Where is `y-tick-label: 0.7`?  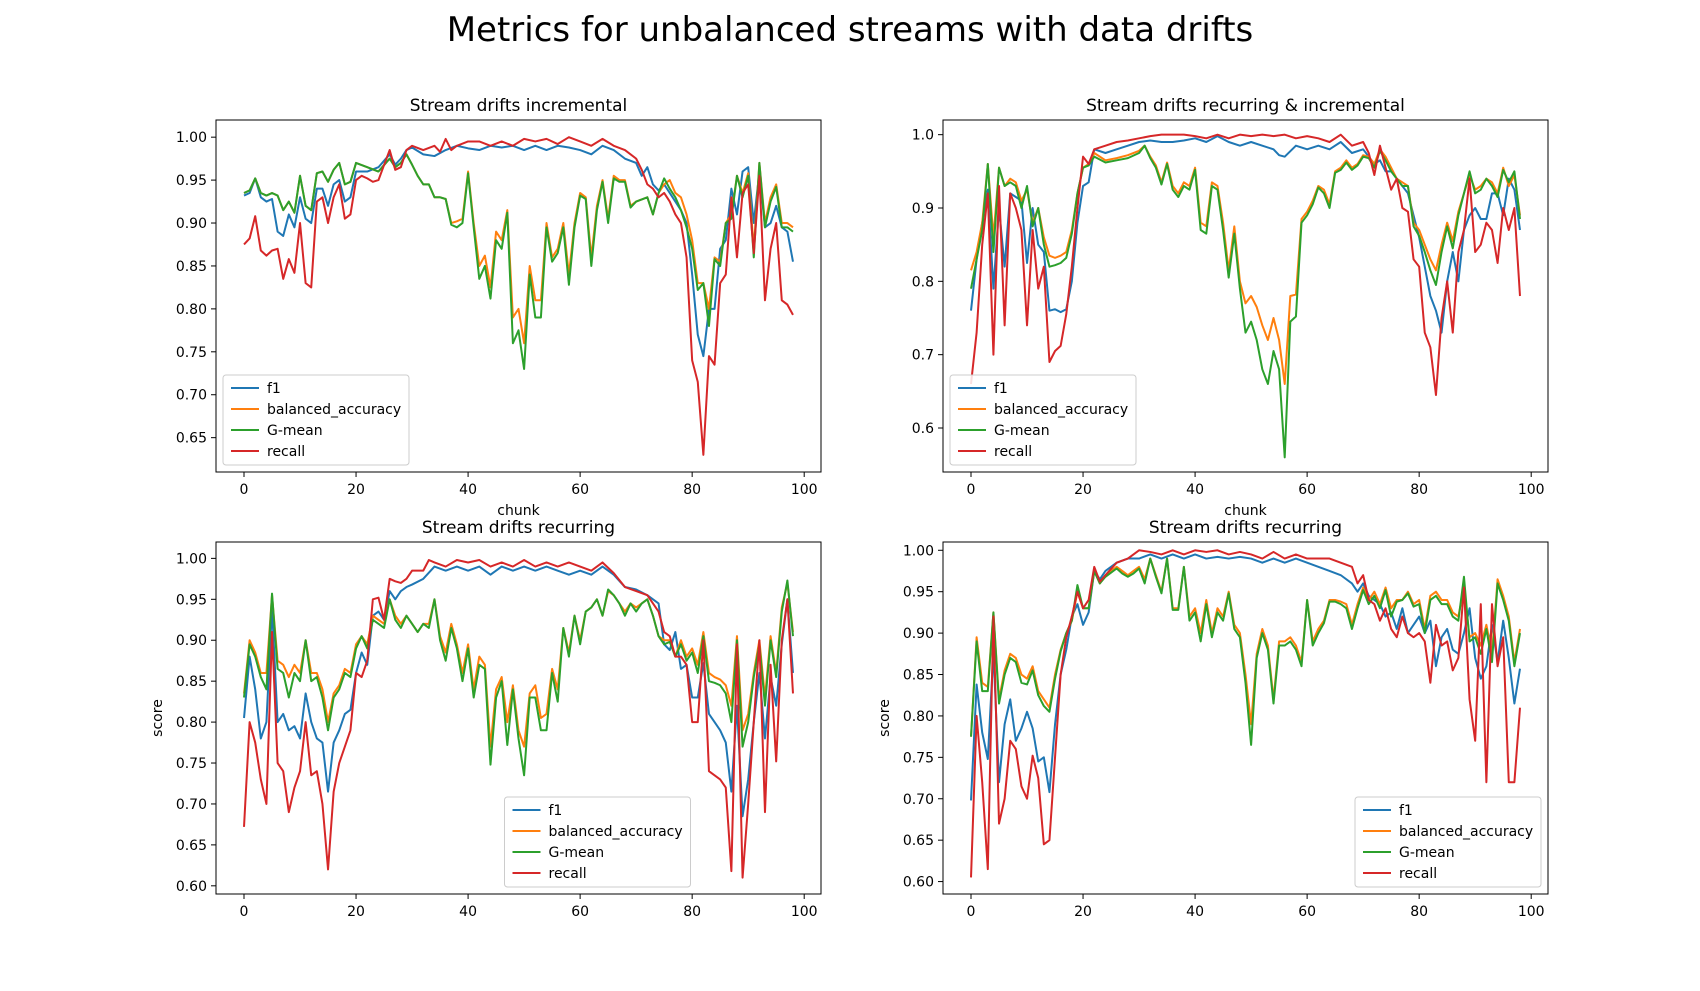
y-tick-label: 0.7 is located at coordinates (923, 356).